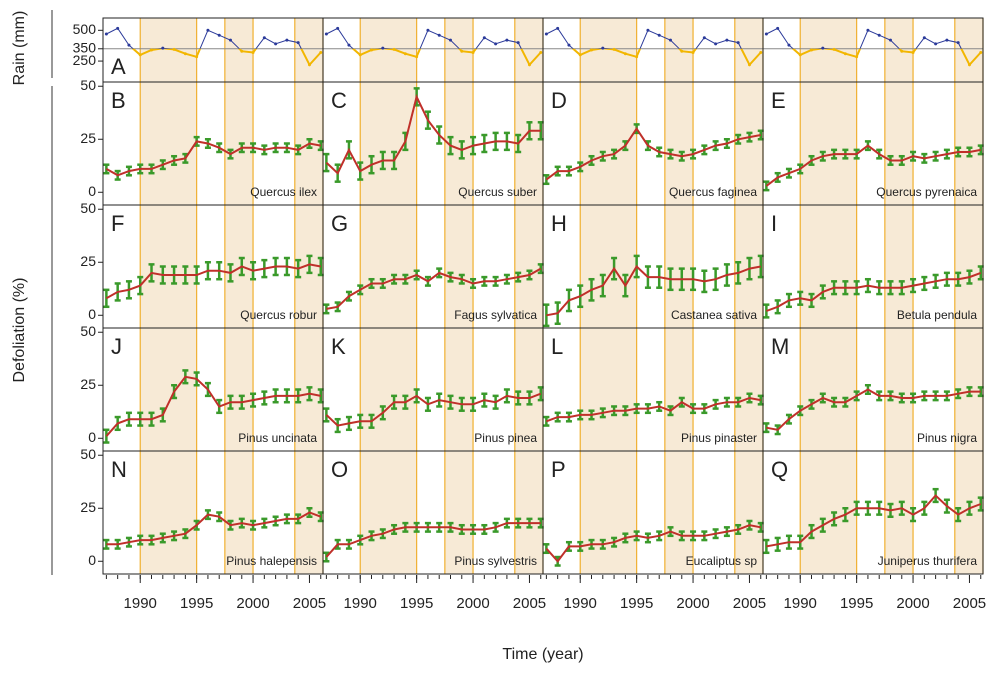 This screenshot has width=987, height=676. I want to click on y-tick-label: 350, so click(85, 47).